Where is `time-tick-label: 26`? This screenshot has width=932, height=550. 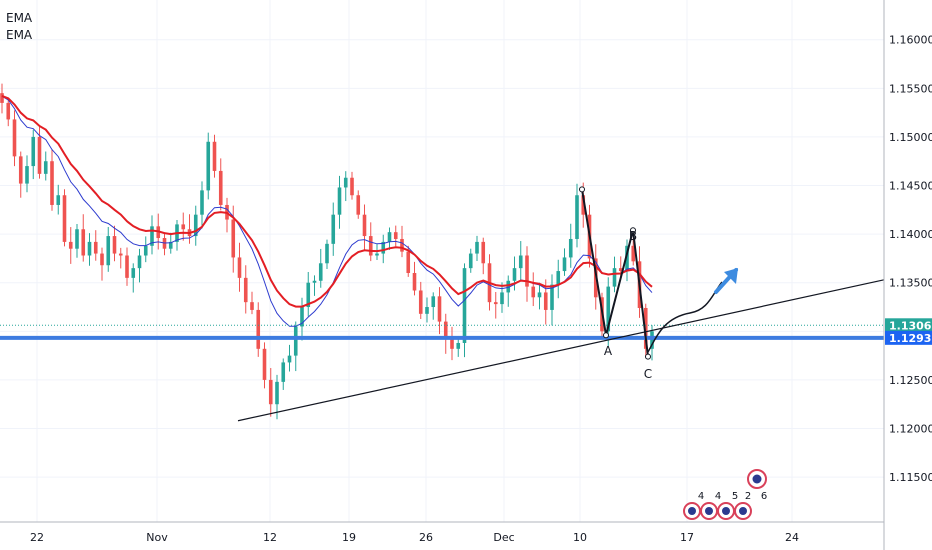
time-tick-label: 26 is located at coordinates (426, 537).